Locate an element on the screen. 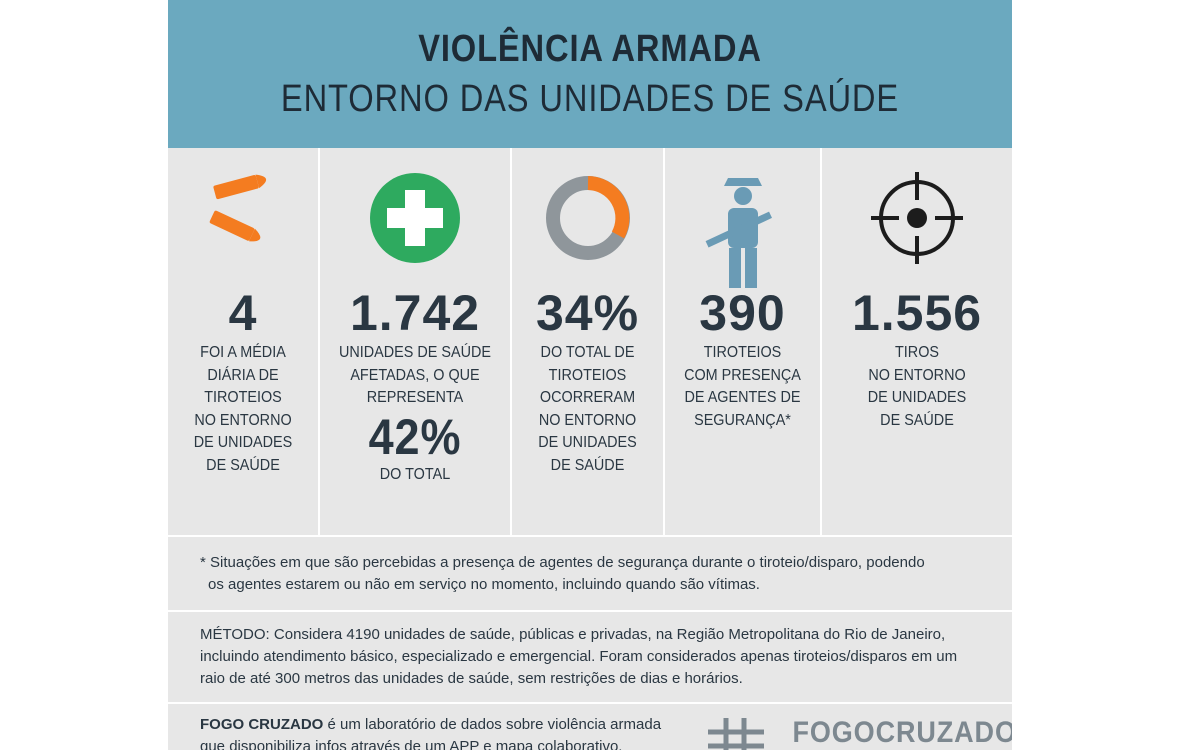 The height and width of the screenshot is (750, 1200). logo: FOGOCRUZADO is located at coordinates (902, 732).